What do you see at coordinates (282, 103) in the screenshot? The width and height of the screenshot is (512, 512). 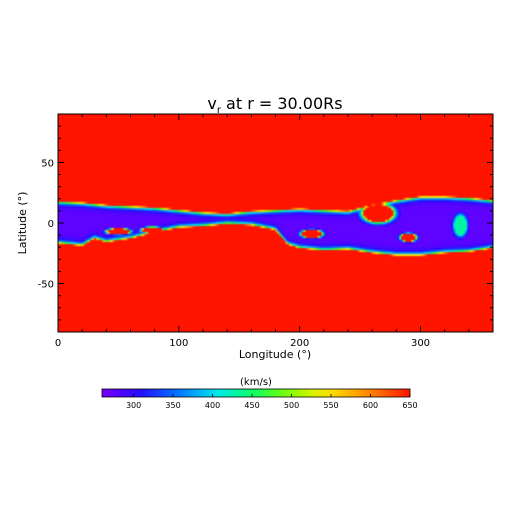 I see `chart-title-rest: at r = 30.00Rs` at bounding box center [282, 103].